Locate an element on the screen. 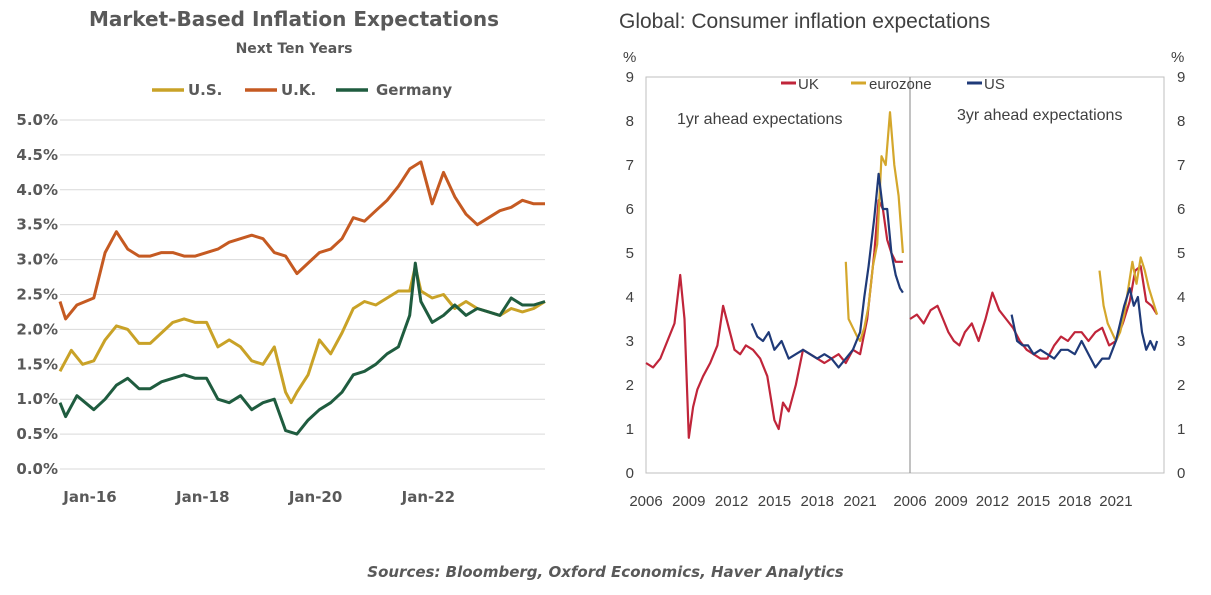 The width and height of the screenshot is (1211, 595). y-tick-label: 3.5% is located at coordinates (37, 225).